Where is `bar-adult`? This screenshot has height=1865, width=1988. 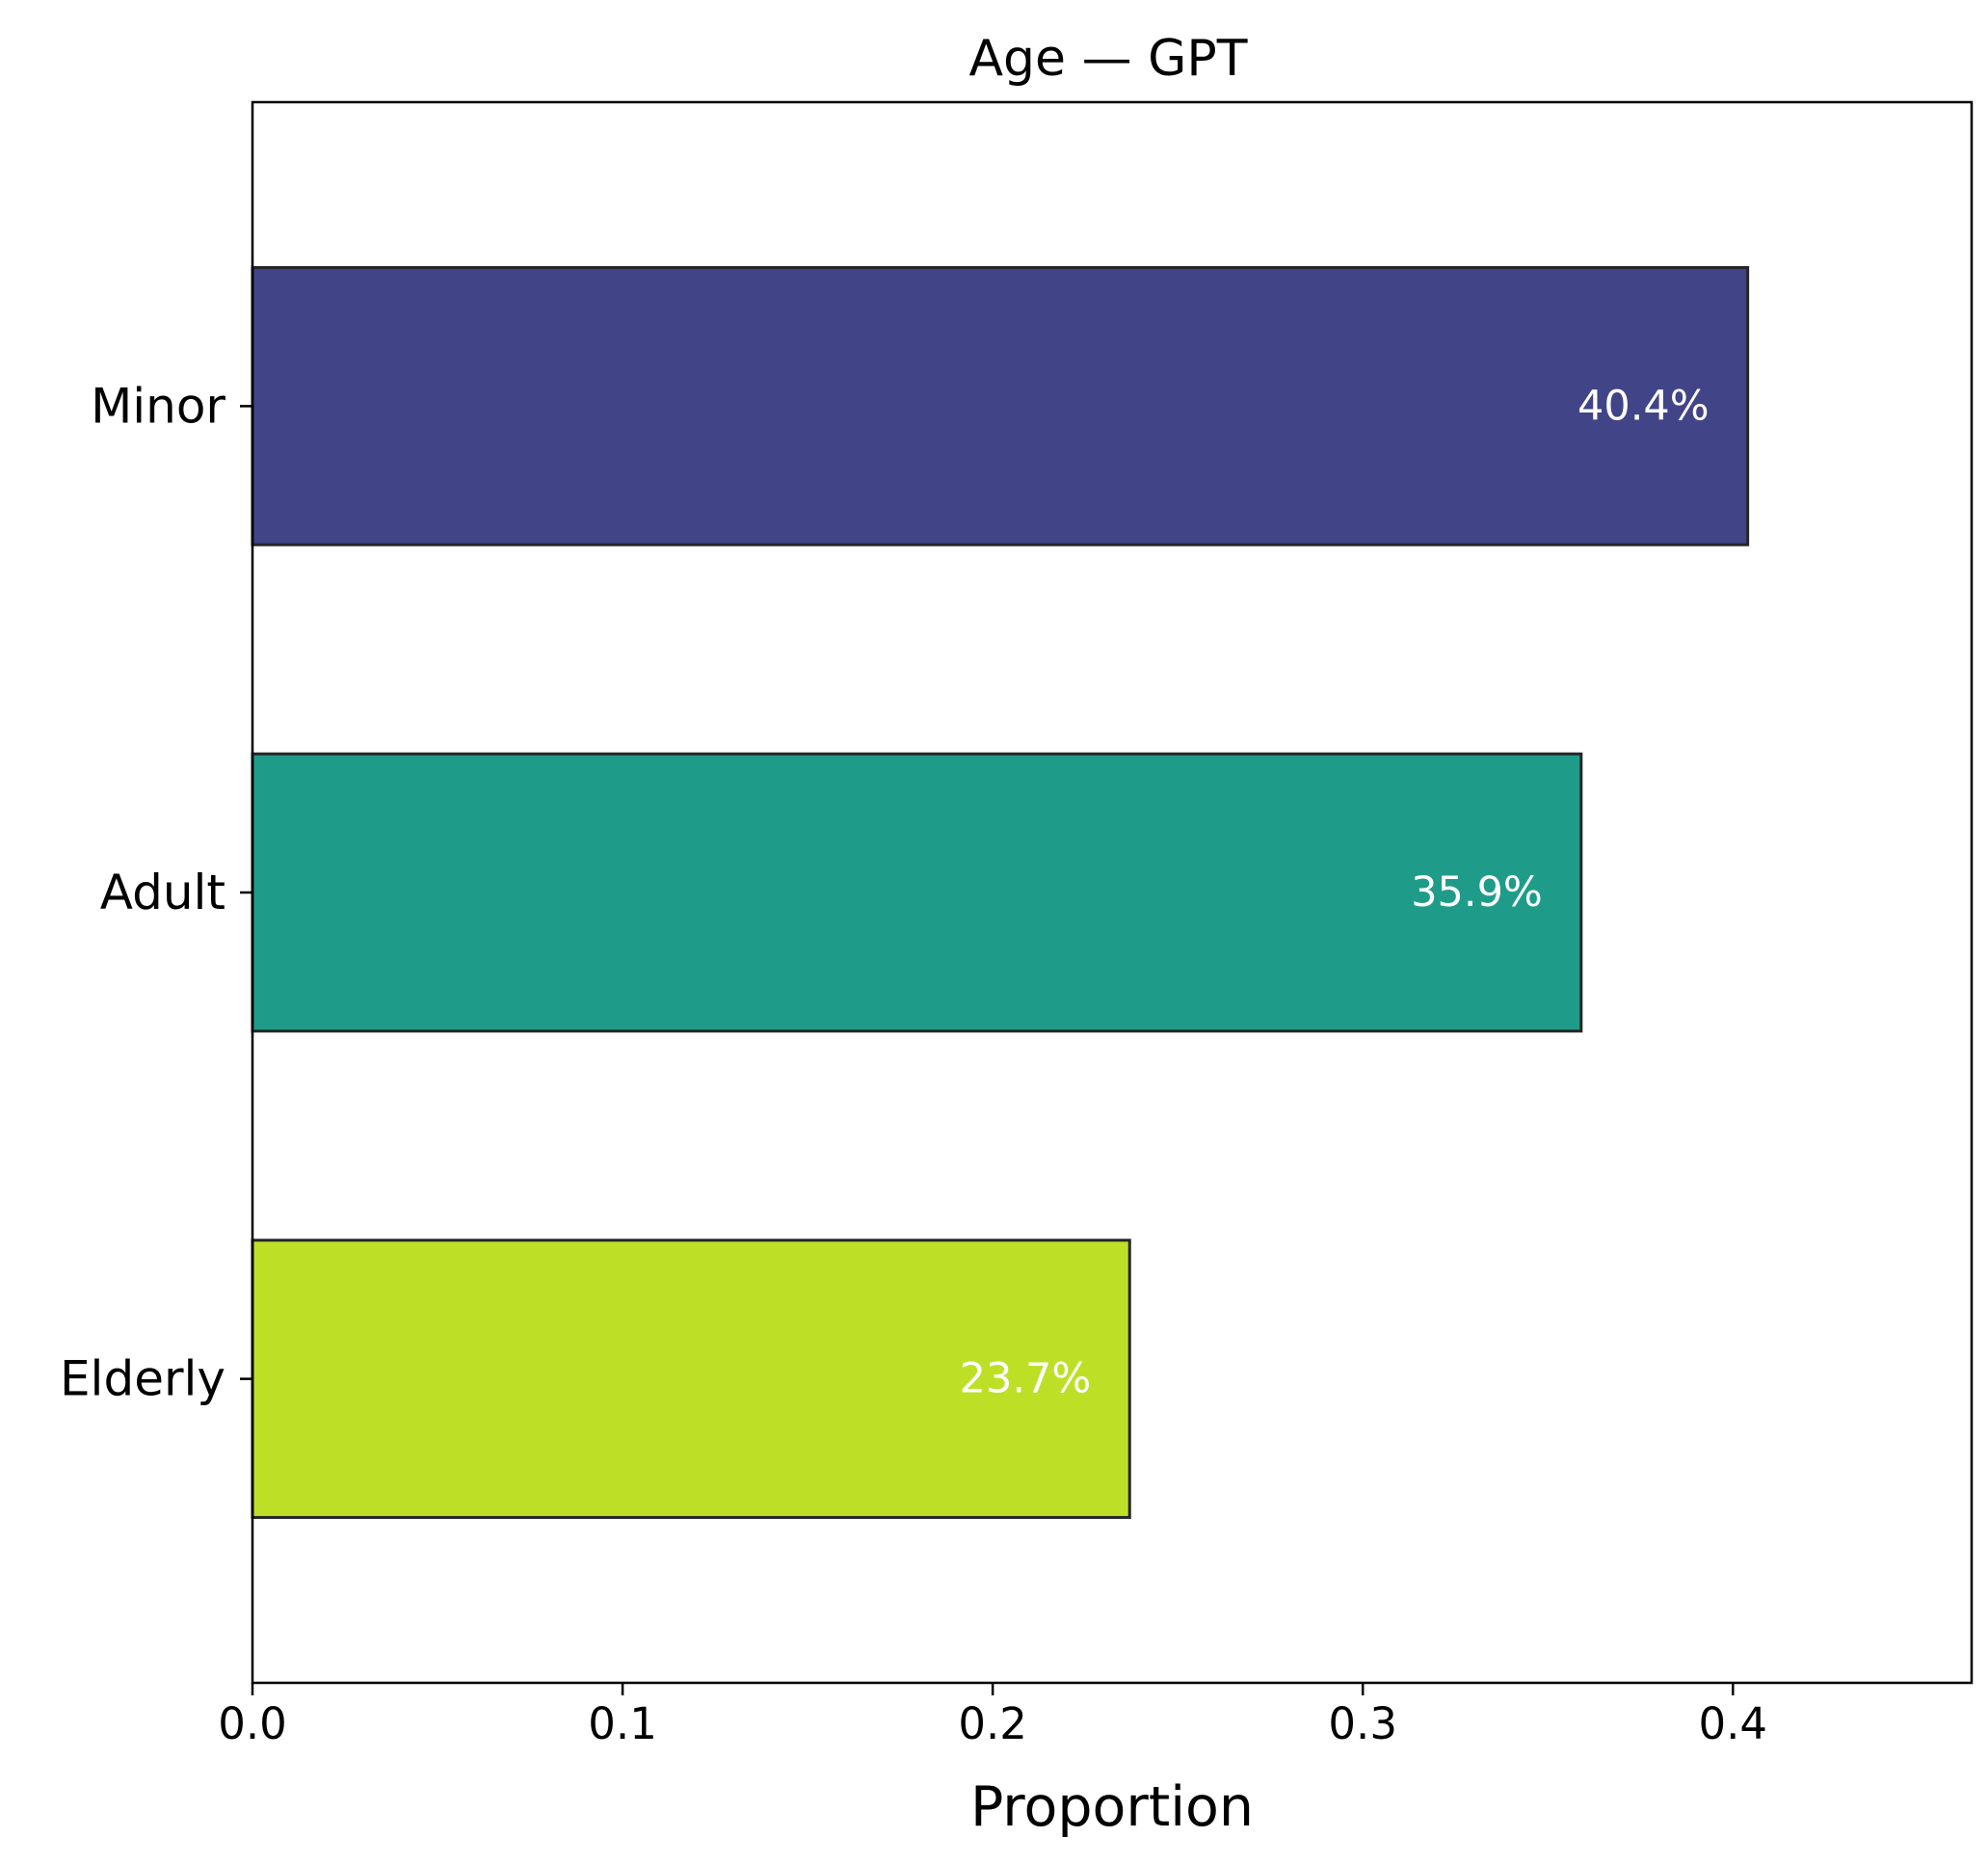 bar-adult is located at coordinates (917, 892).